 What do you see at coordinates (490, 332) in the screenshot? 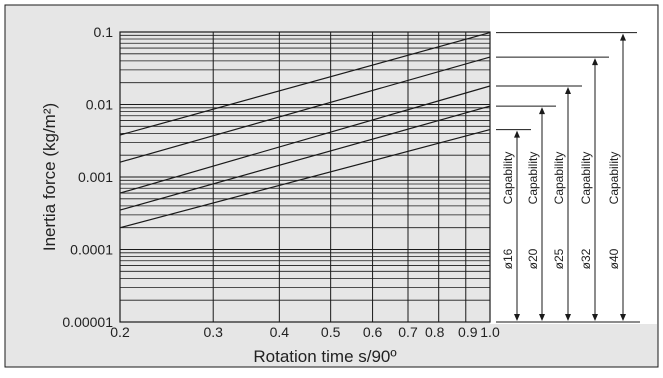
I see `x-tick-label: 1.0` at bounding box center [490, 332].